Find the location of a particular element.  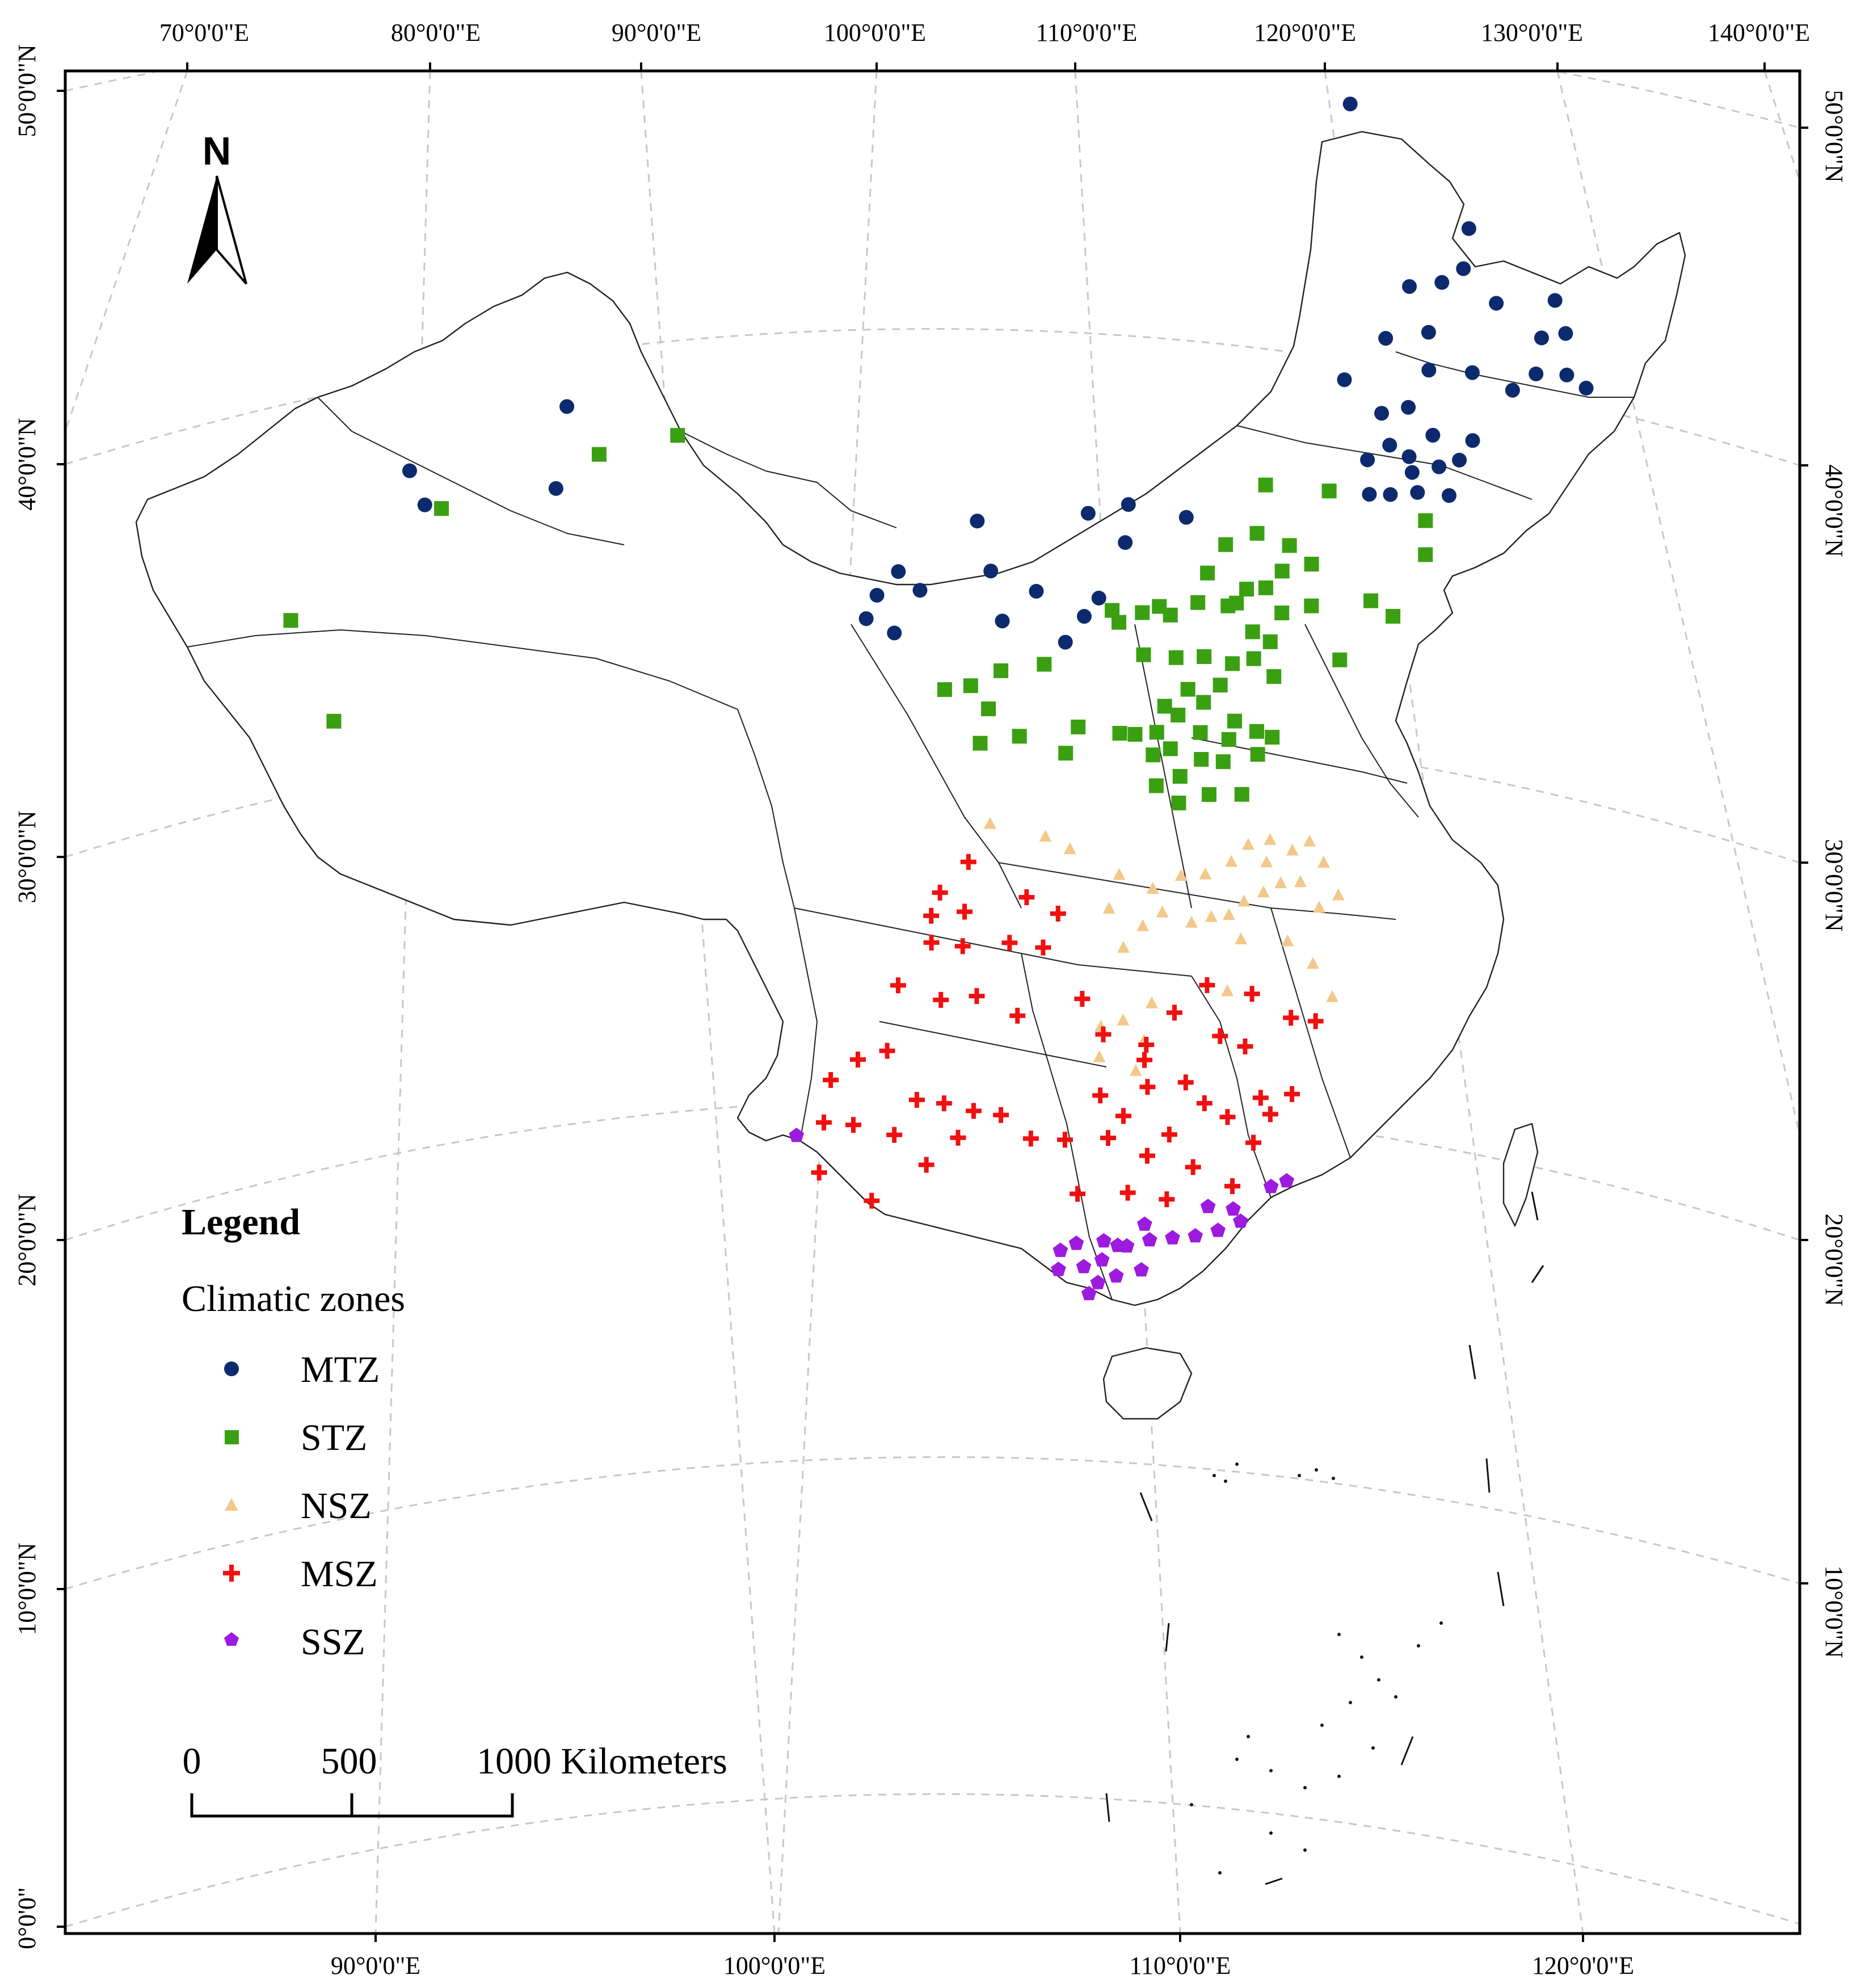

north-arrow: N is located at coordinates (217, 207).